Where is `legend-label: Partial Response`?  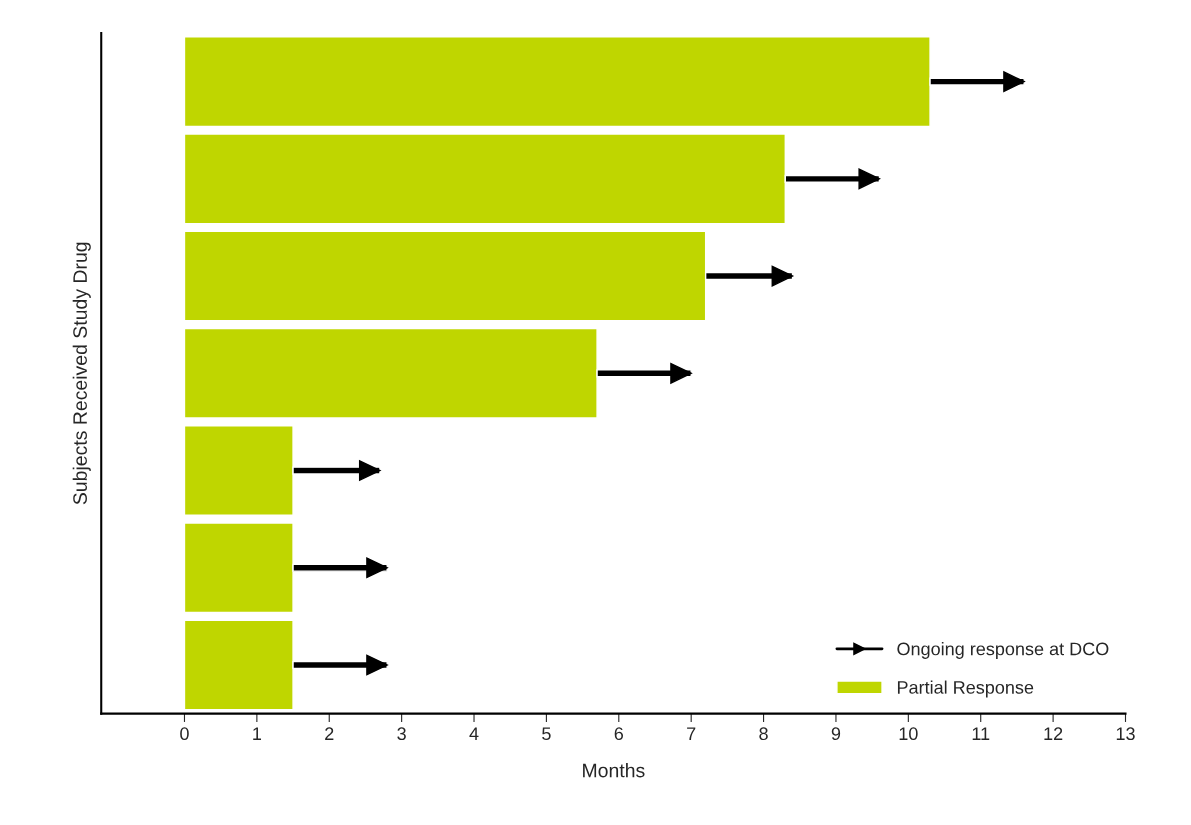 legend-label: Partial Response is located at coordinates (965, 689).